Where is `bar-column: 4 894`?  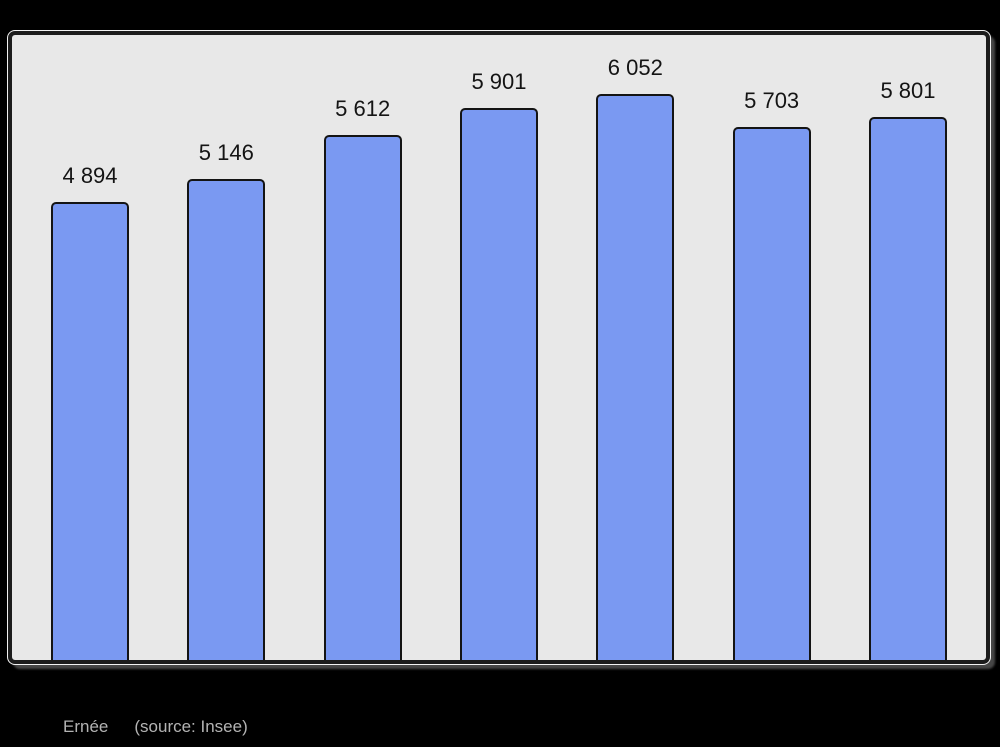
bar-column: 4 894 is located at coordinates (90, 411).